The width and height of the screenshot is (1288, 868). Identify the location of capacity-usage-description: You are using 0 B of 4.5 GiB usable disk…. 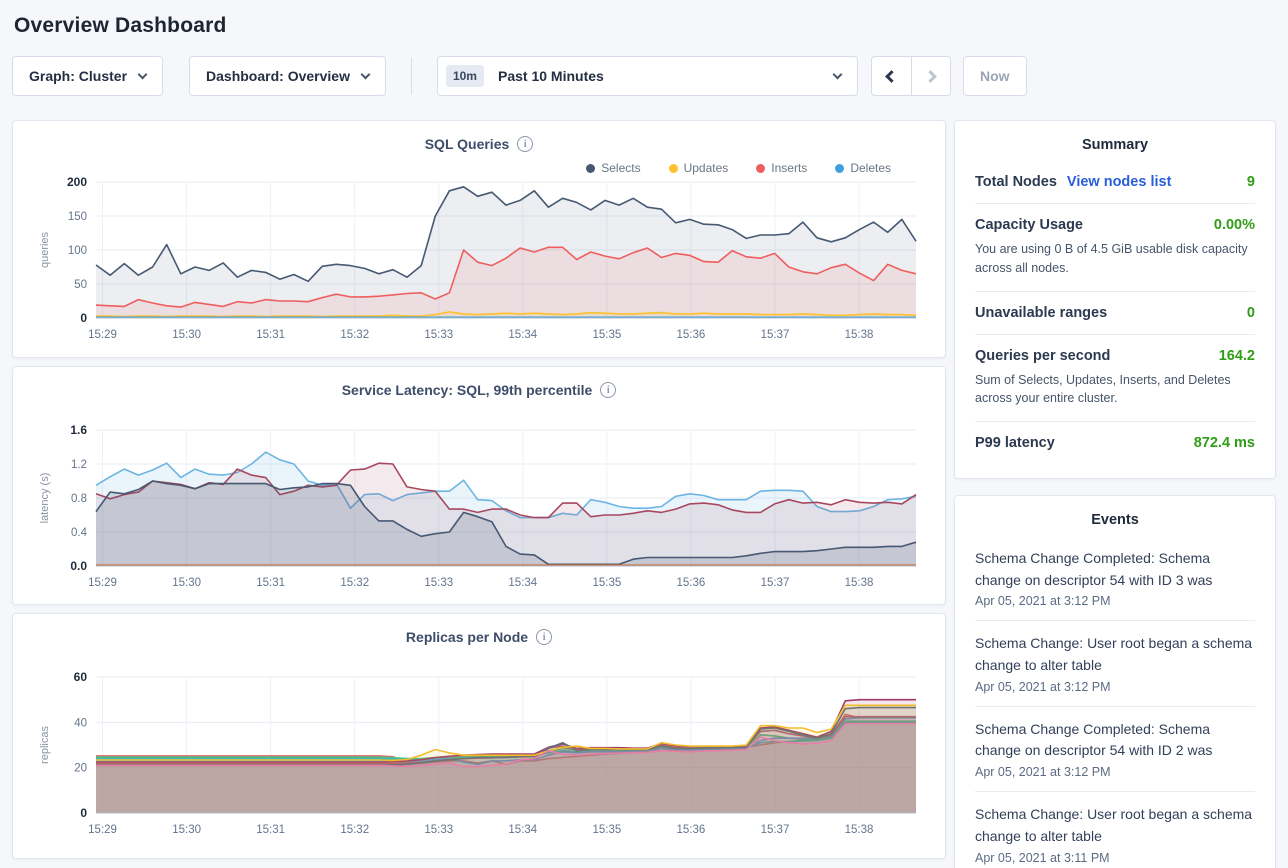
(1111, 258).